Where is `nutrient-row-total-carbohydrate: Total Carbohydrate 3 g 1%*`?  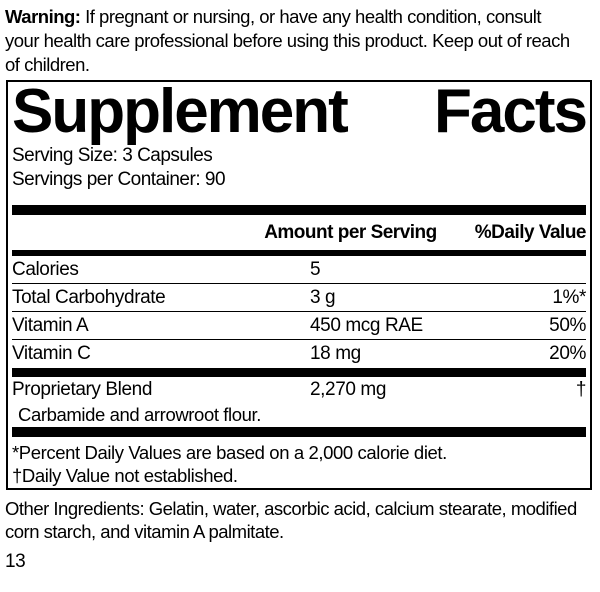 nutrient-row-total-carbohydrate: Total Carbohydrate 3 g 1%* is located at coordinates (299, 298).